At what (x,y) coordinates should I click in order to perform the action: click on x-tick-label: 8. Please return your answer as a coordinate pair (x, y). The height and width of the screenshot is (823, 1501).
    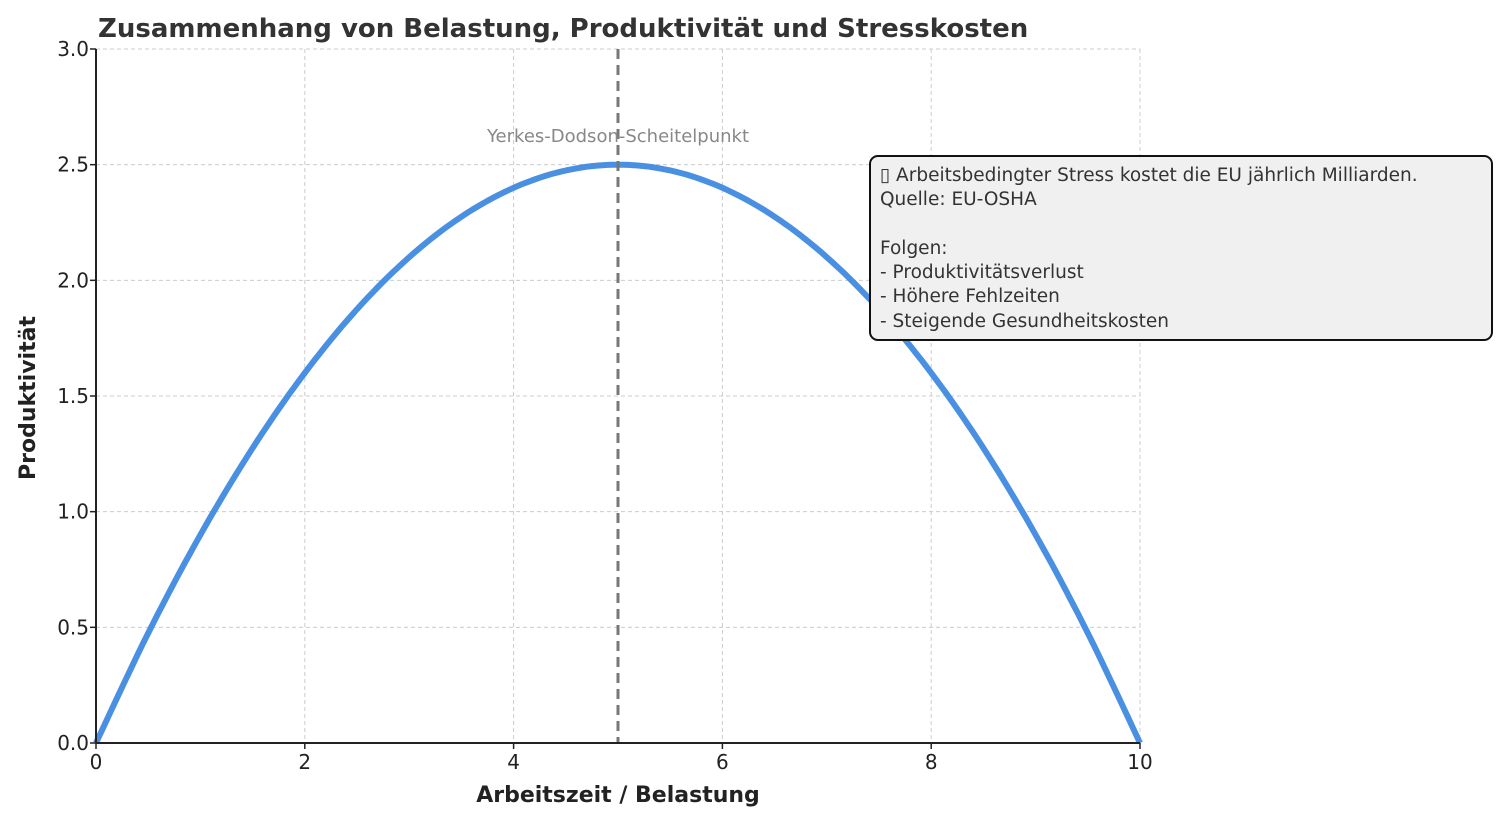
    Looking at the image, I should click on (931, 762).